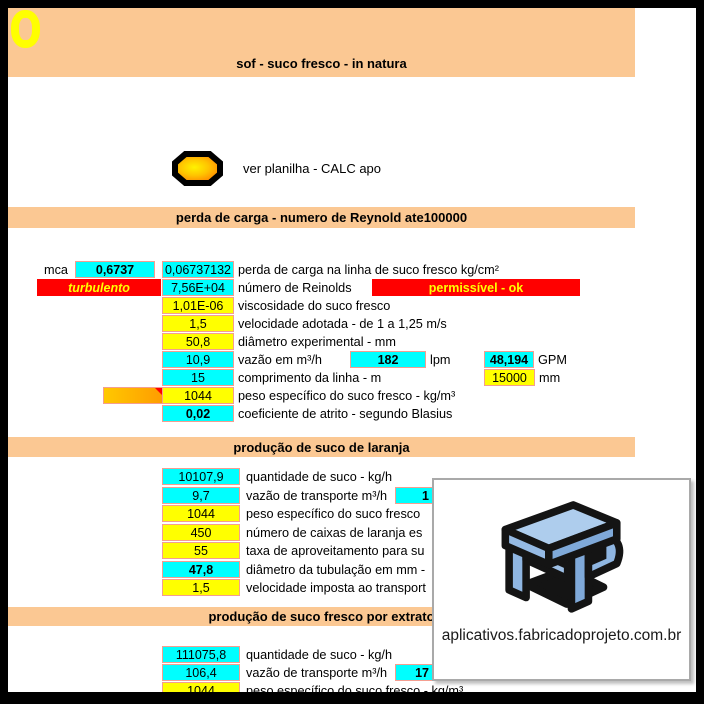 Image resolution: width=704 pixels, height=704 pixels. Describe the element at coordinates (133, 395) in the screenshot. I see `comment-marker-cell` at that location.